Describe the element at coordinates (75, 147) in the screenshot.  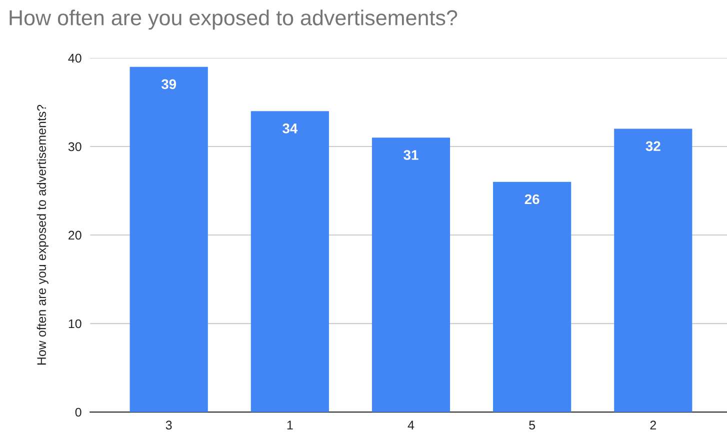
I see `y-tick-label: 30` at that location.